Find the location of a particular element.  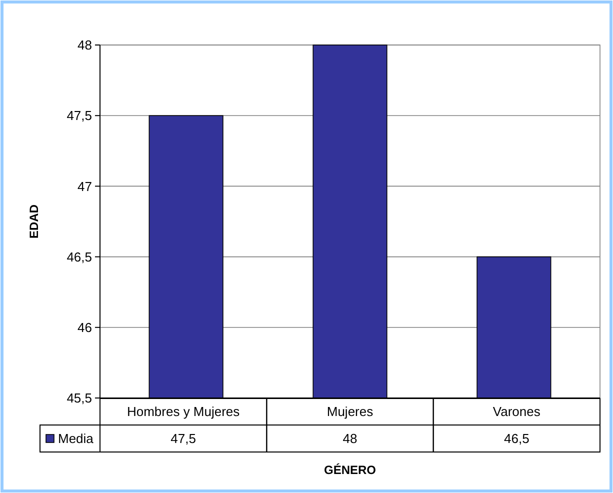

data-label: 46,5 is located at coordinates (517, 438).